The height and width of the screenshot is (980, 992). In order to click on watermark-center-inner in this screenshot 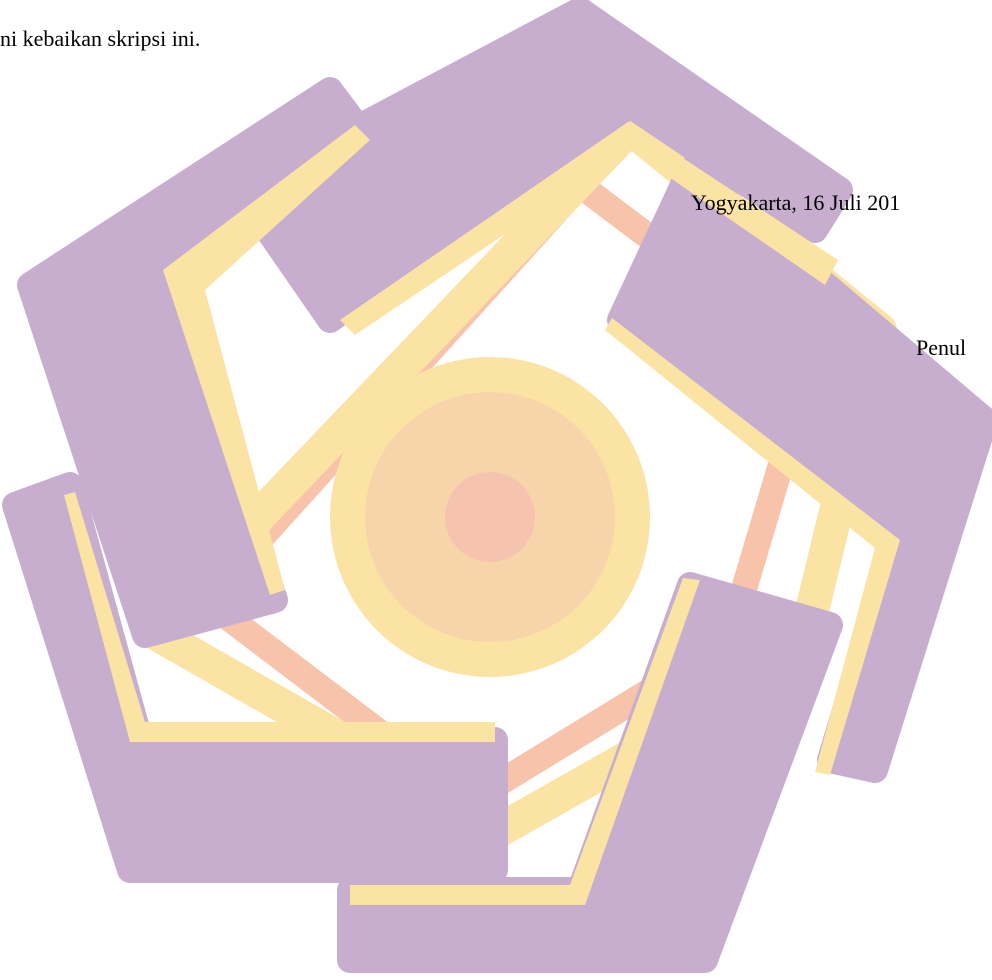, I will do `click(490, 517)`.